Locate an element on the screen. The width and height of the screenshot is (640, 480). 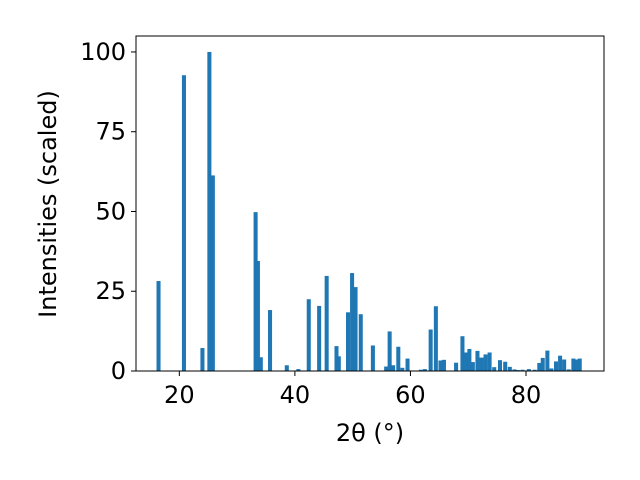
x-tick-label: 20 is located at coordinates (179, 395).